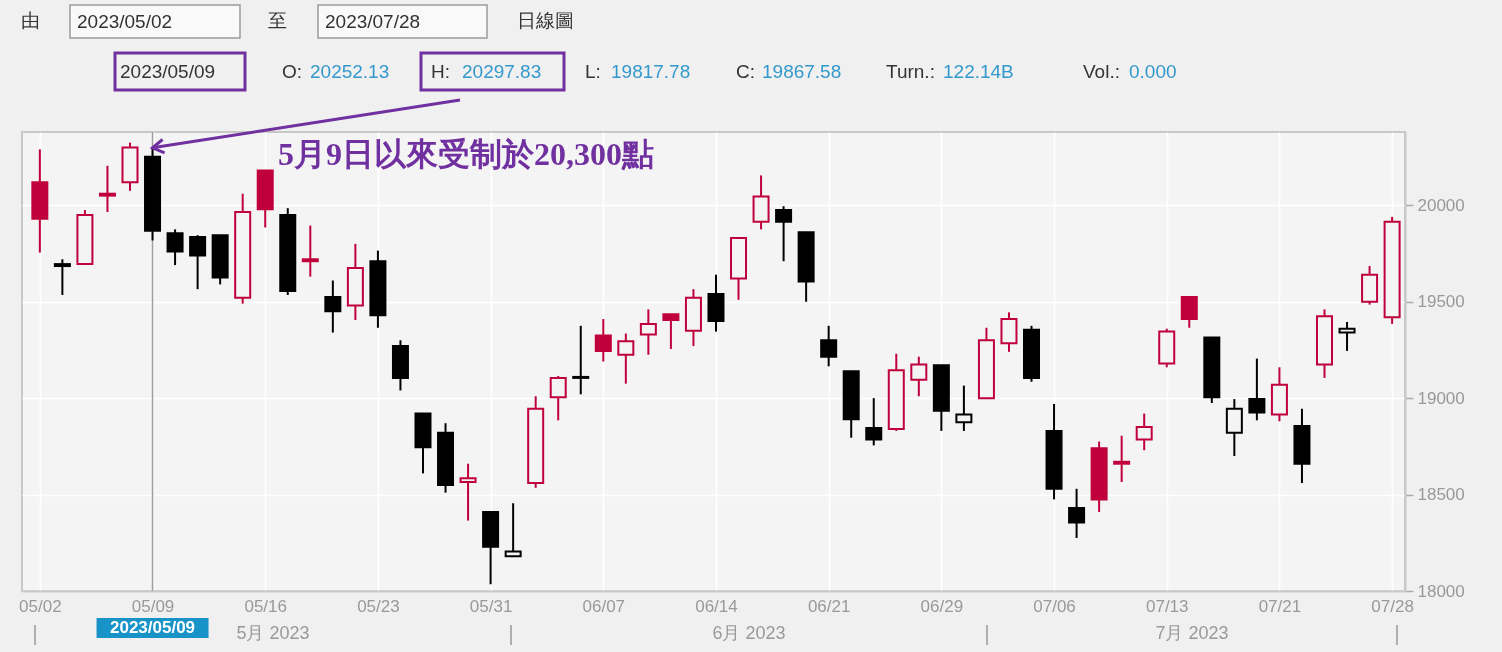 This screenshot has height=652, width=1502. Describe the element at coordinates (593, 71) in the screenshot. I see `text: L:` at that location.